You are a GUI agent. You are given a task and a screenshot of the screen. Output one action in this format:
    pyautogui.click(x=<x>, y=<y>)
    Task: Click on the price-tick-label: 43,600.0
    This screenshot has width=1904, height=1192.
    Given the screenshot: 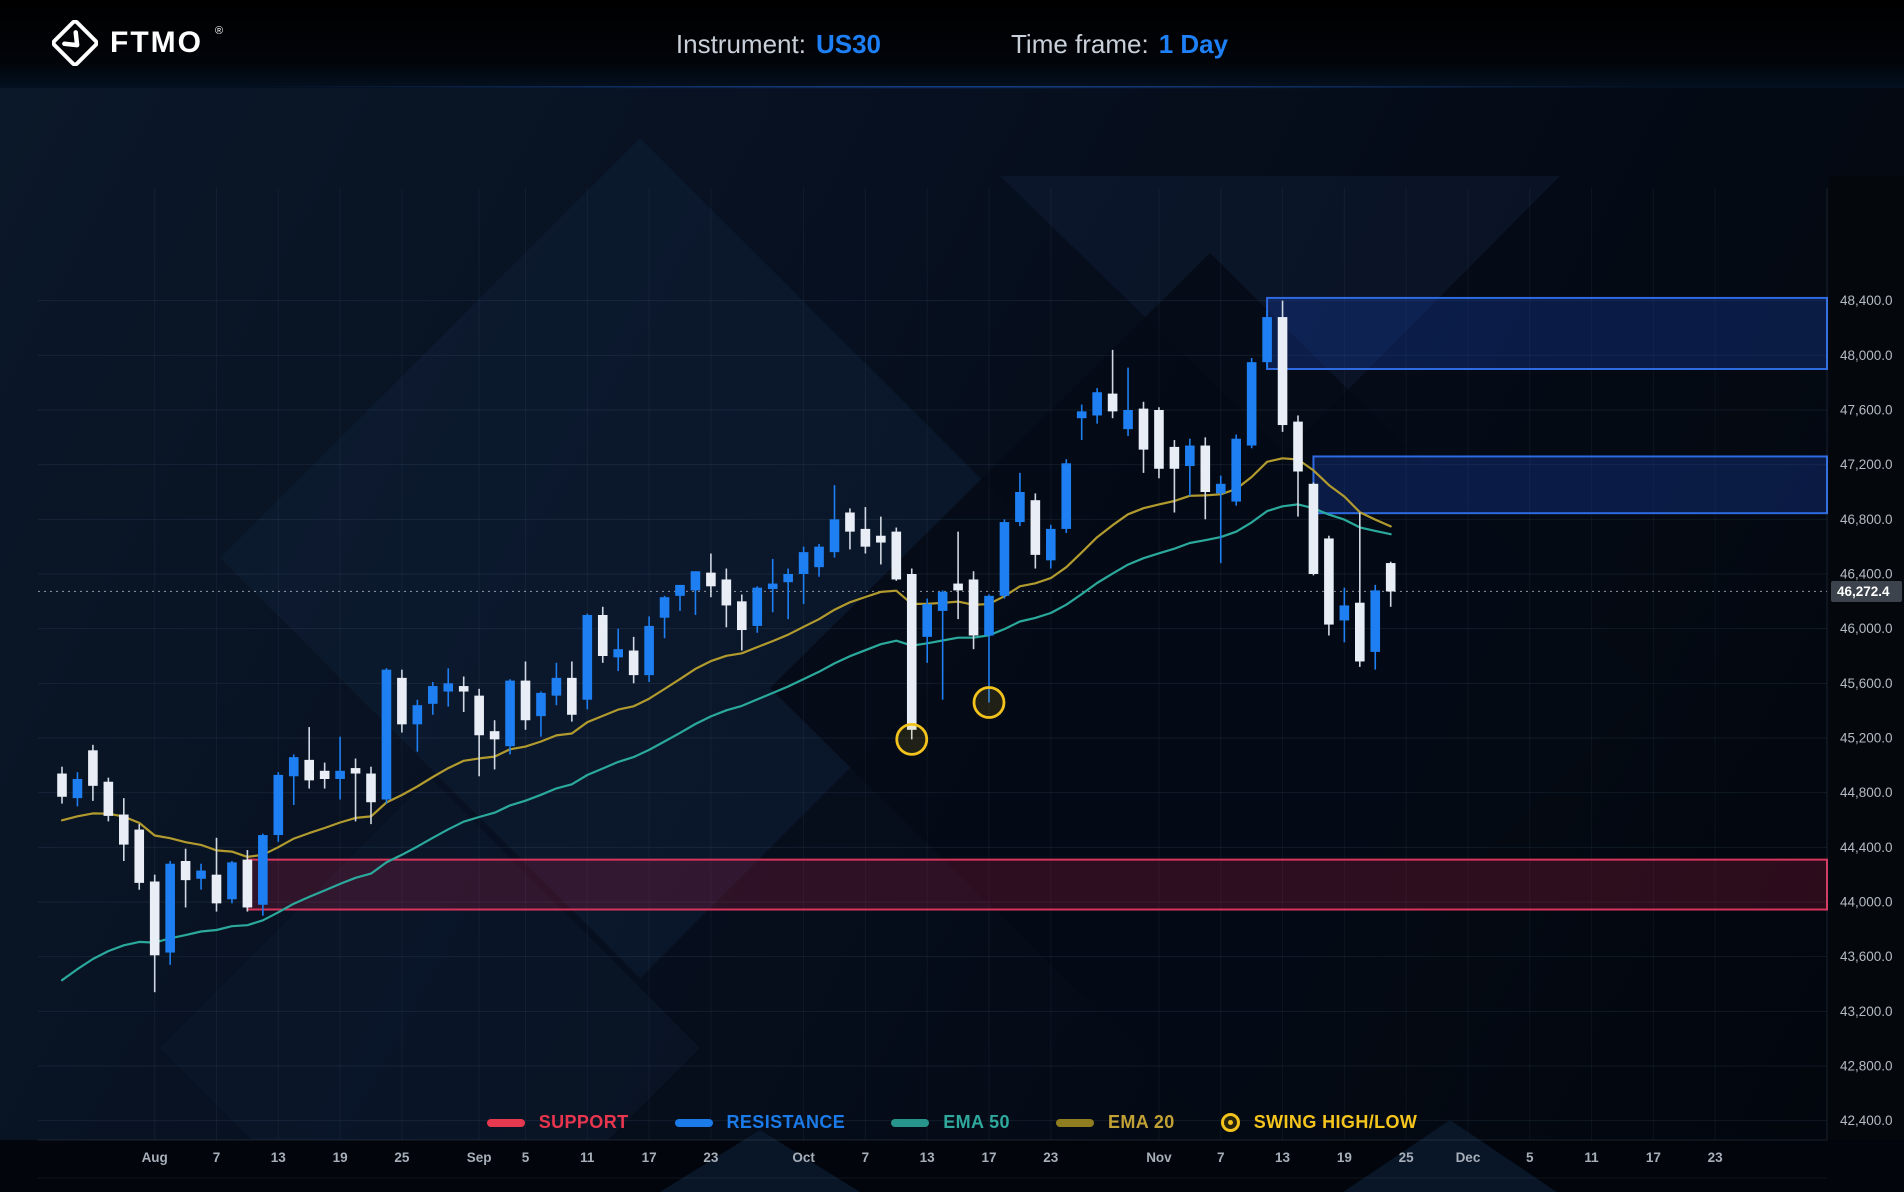 What is the action you would take?
    pyautogui.click(x=1866, y=956)
    